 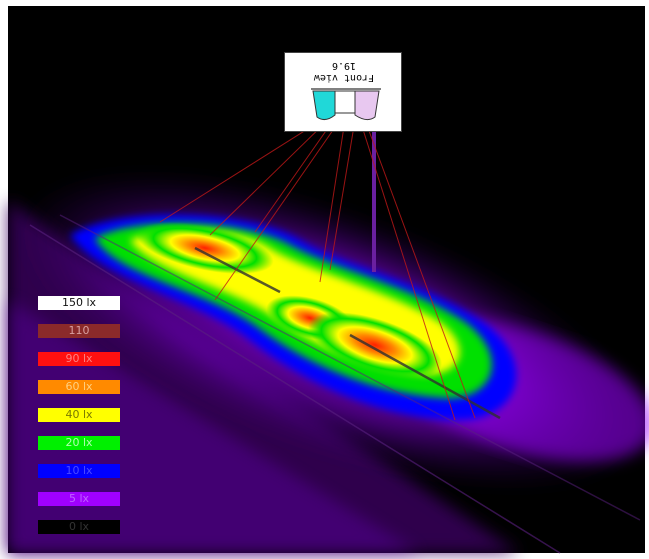 I want to click on legend-swatch: 150 lx, so click(x=79, y=303).